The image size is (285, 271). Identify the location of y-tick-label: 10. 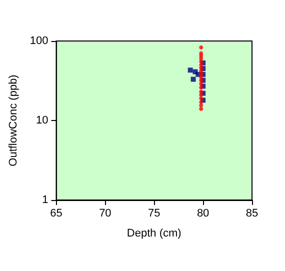
(42, 120).